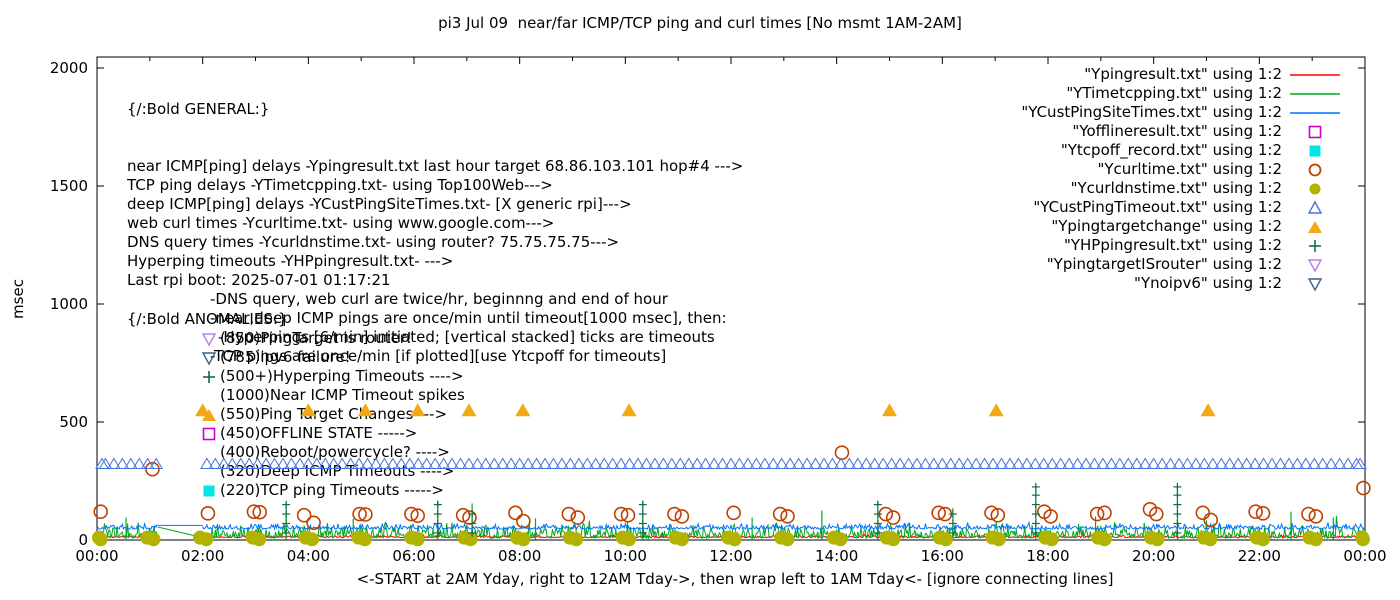 This screenshot has width=1400, height=600. I want to click on anomaly-label: (850)PingTarget is router!, so click(316, 338).